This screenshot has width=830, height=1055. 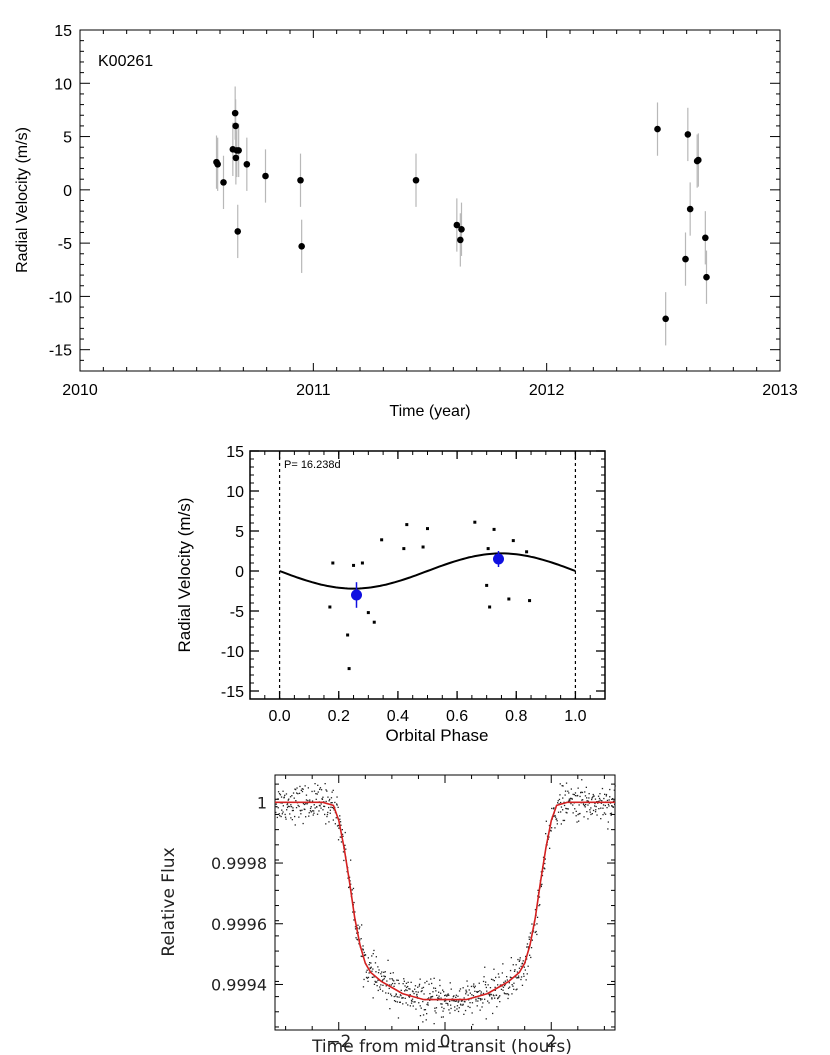 What do you see at coordinates (427, 571) in the screenshot?
I see `model-curve` at bounding box center [427, 571].